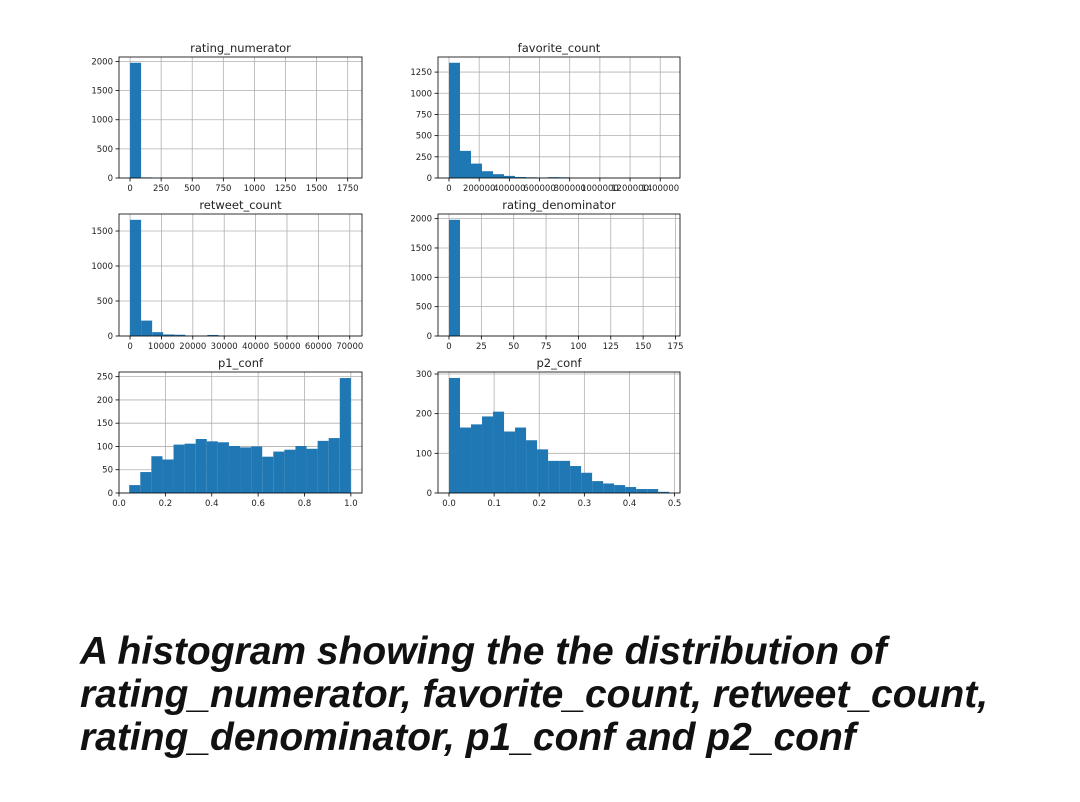  Describe the element at coordinates (255, 347) in the screenshot. I see `x-tick-label: 40000` at that location.